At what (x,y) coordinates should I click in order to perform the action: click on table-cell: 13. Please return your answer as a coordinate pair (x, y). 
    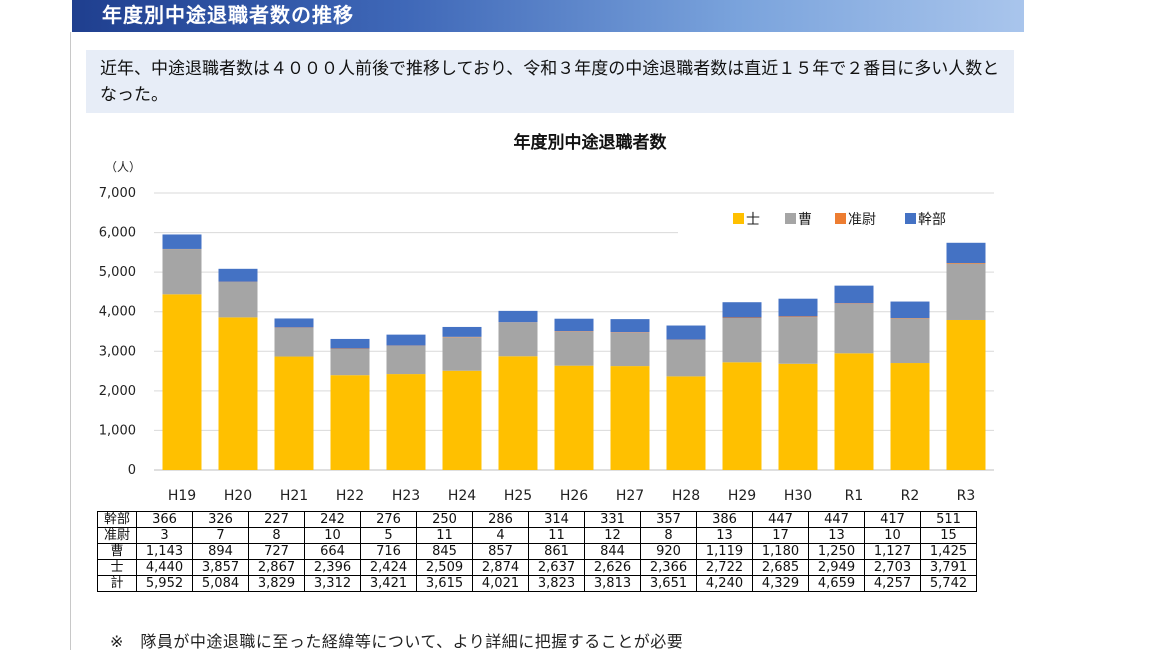
    Looking at the image, I should click on (725, 536).